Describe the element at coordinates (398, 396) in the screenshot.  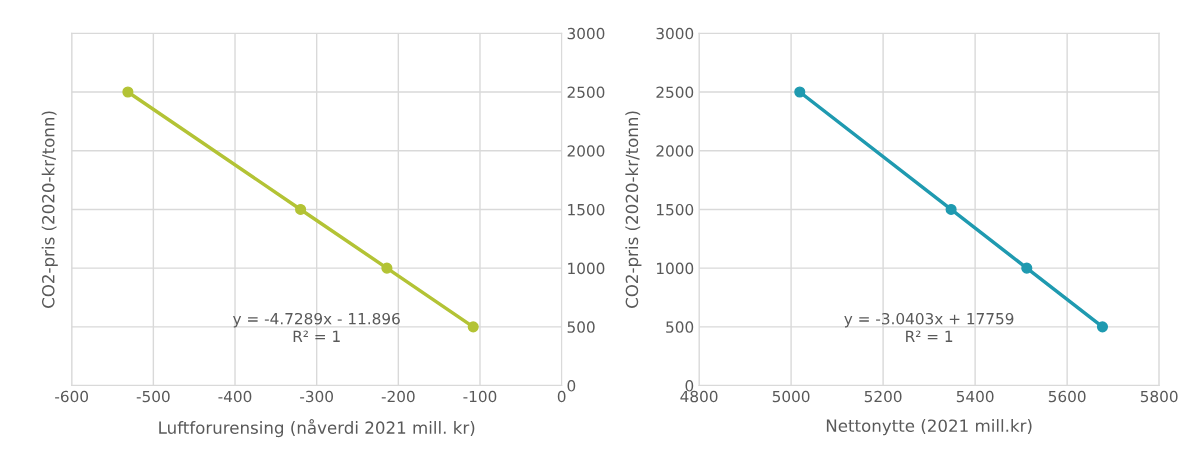
I see `x-tick-label: -200` at that location.